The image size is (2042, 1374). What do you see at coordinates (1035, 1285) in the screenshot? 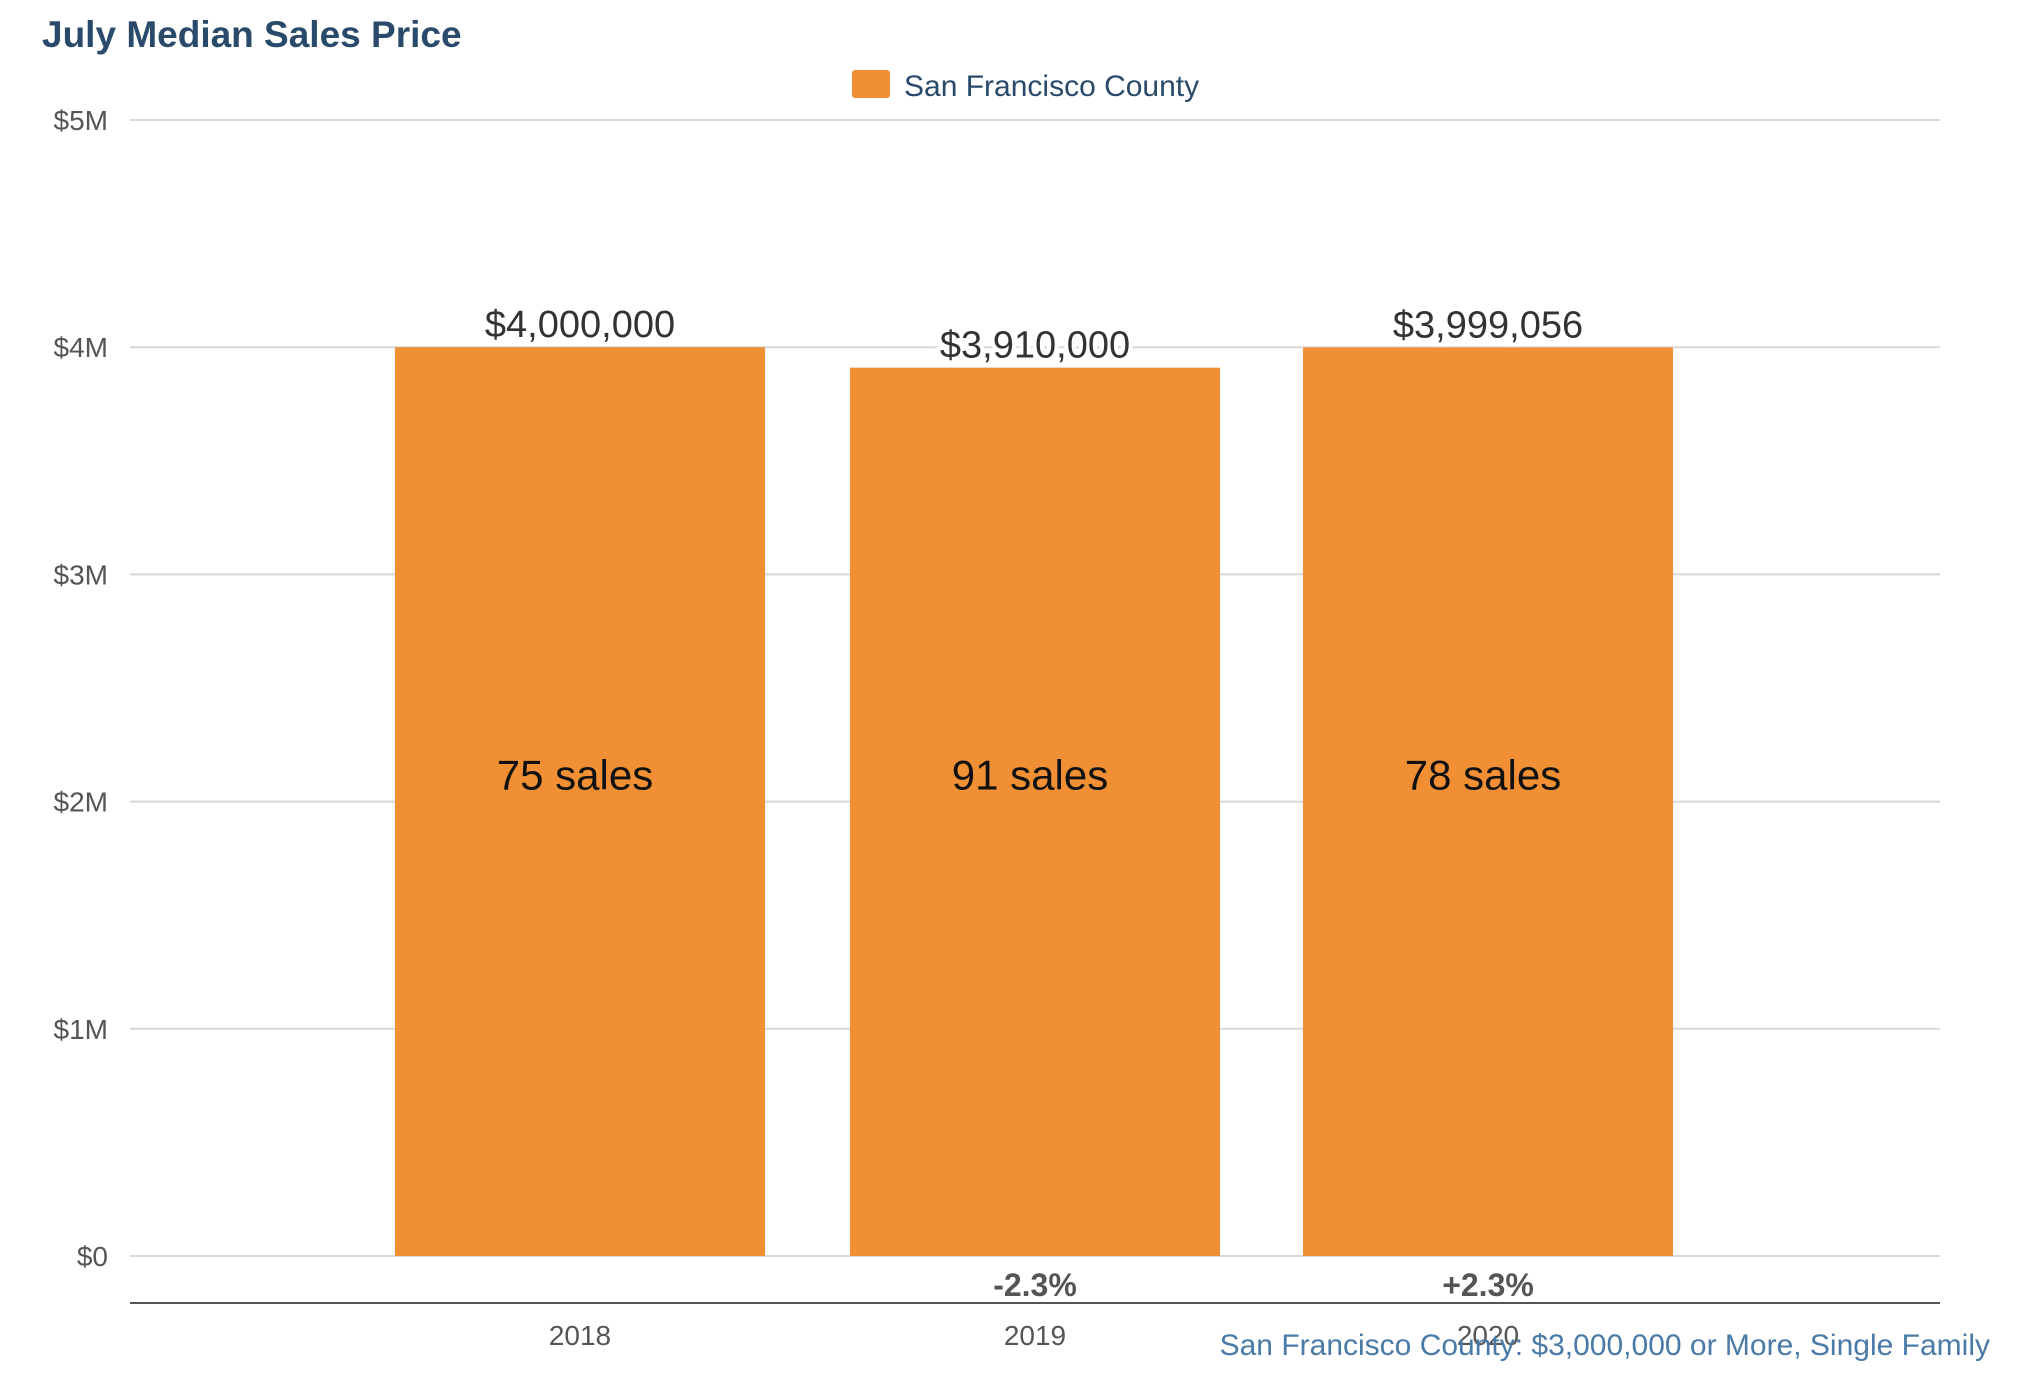
I see `change-label: -2.3%` at bounding box center [1035, 1285].